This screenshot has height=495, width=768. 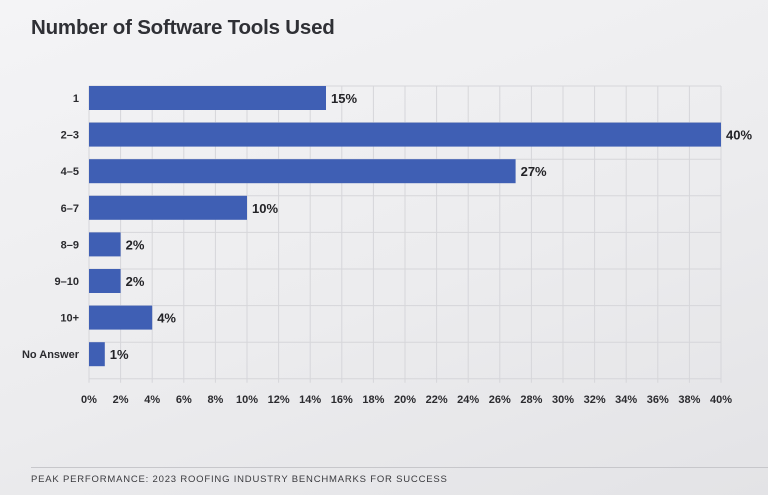 I want to click on category-label: 6–7, so click(x=70, y=209).